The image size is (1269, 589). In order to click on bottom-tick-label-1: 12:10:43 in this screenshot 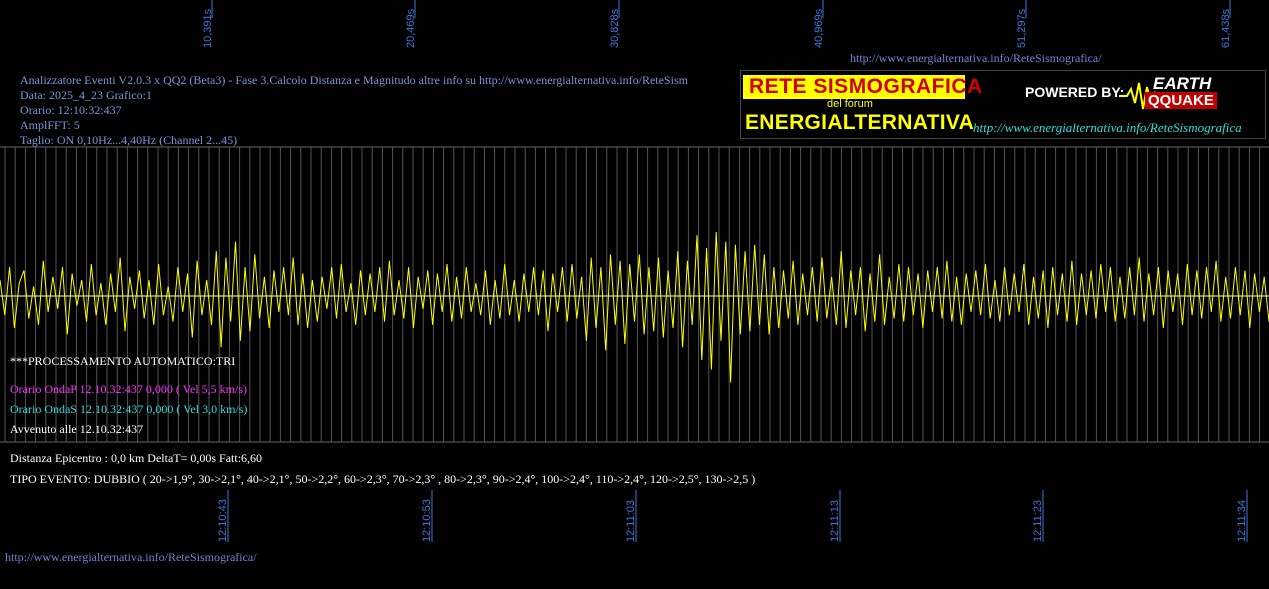, I will do `click(223, 520)`.